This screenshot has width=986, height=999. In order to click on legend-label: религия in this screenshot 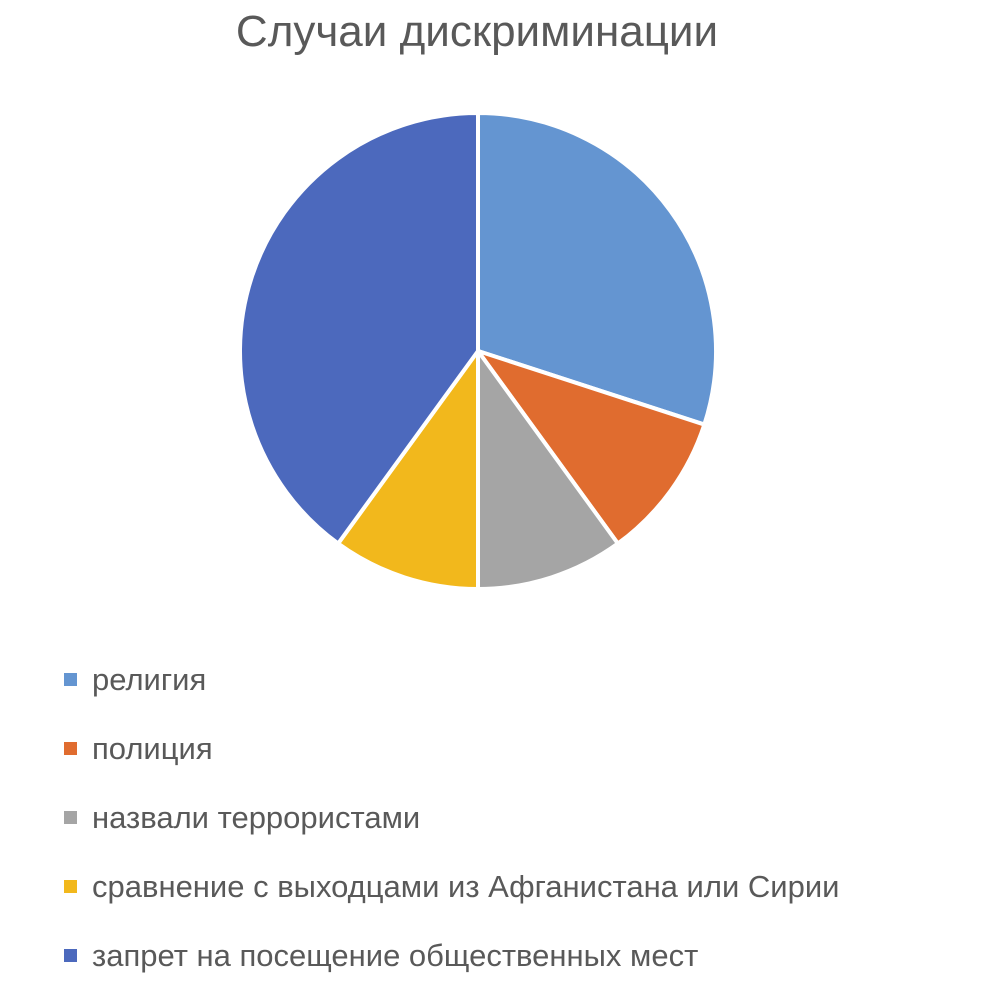, I will do `click(149, 679)`.